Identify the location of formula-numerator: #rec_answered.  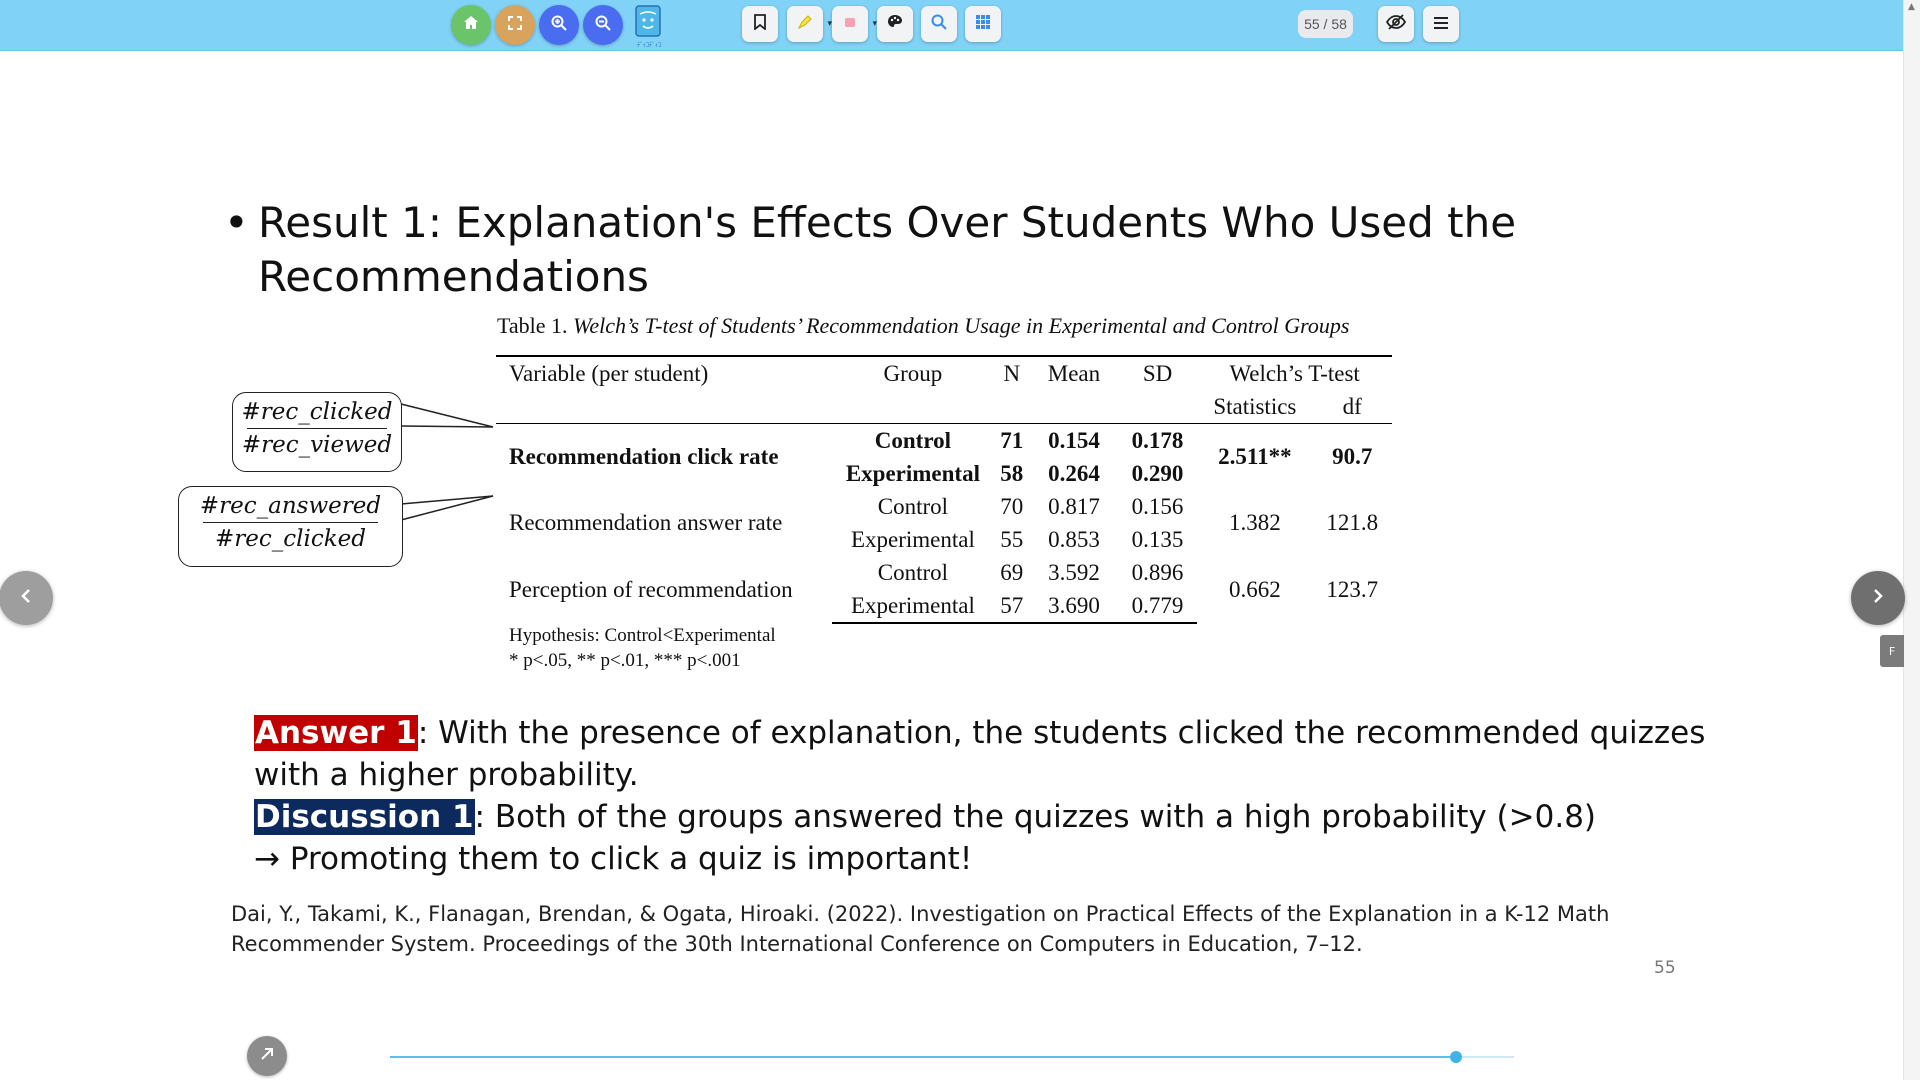
(290, 506).